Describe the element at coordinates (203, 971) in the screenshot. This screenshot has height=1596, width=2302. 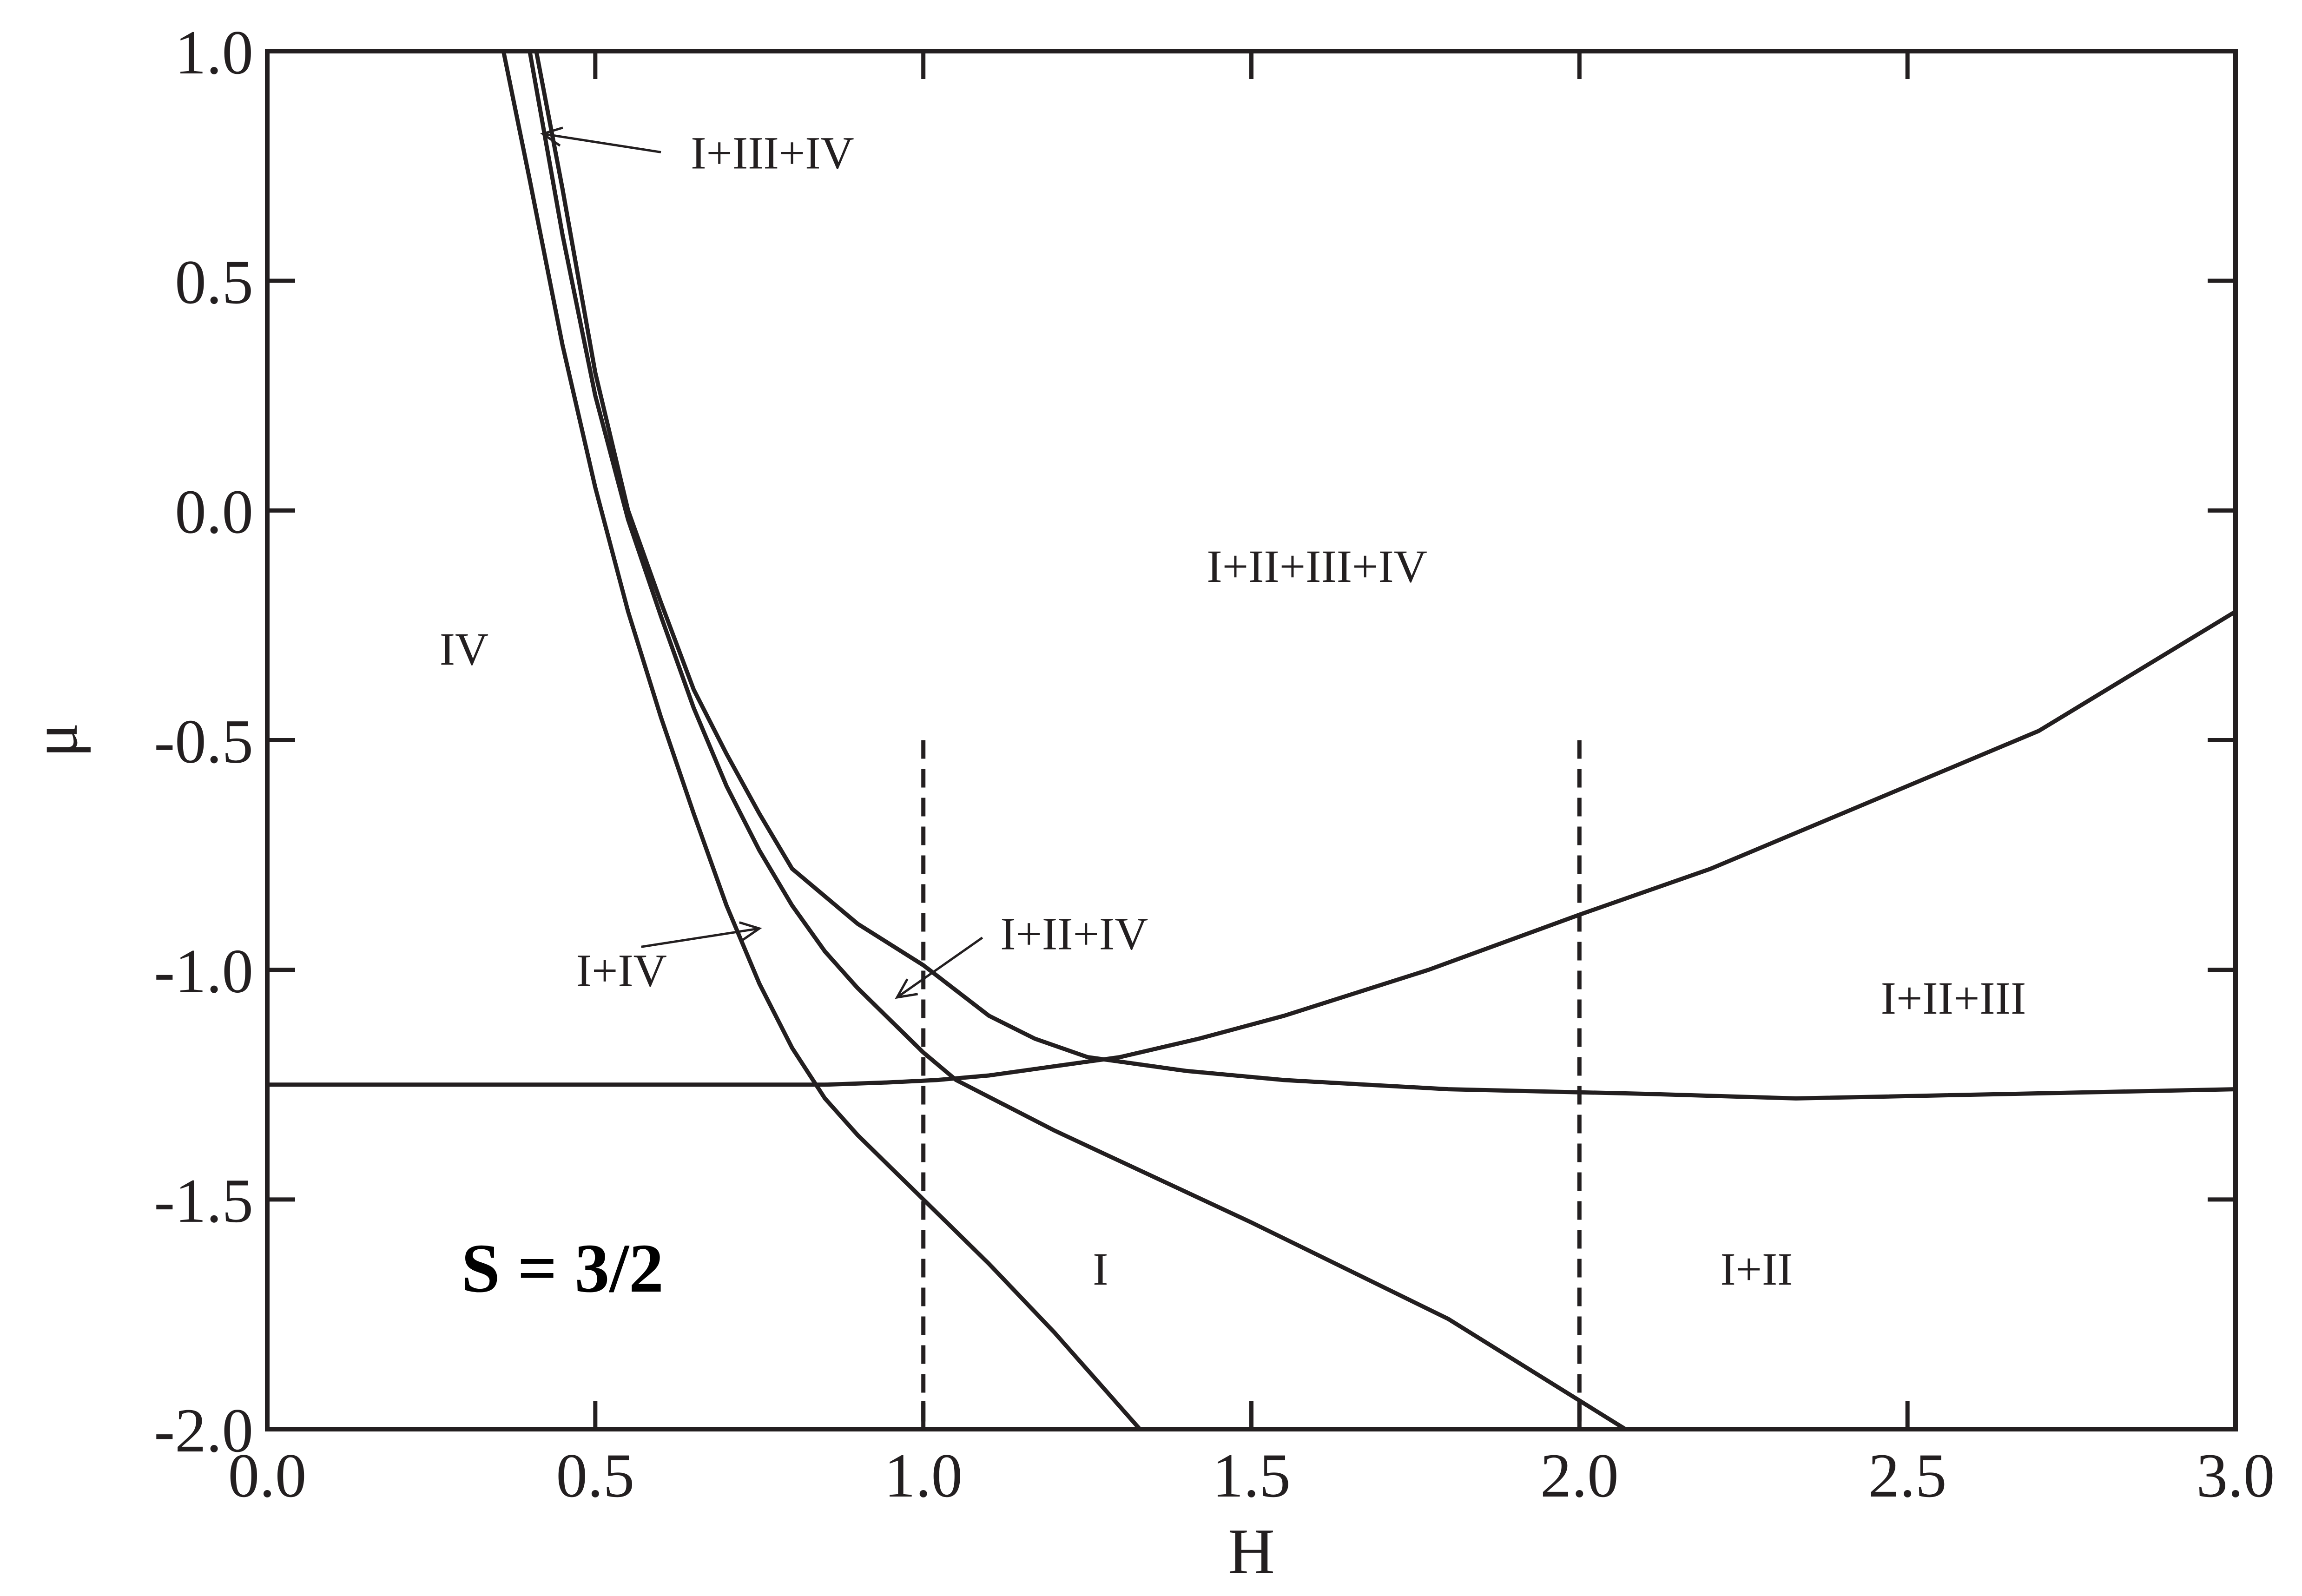
I see `y-tick-label: -1.0` at that location.